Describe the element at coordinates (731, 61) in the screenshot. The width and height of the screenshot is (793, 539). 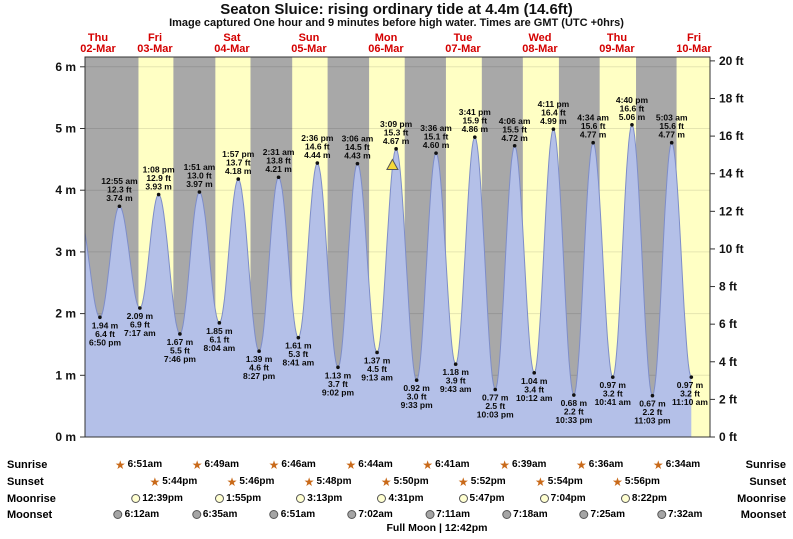
I see `y-axis-right-label: 20 ft` at that location.